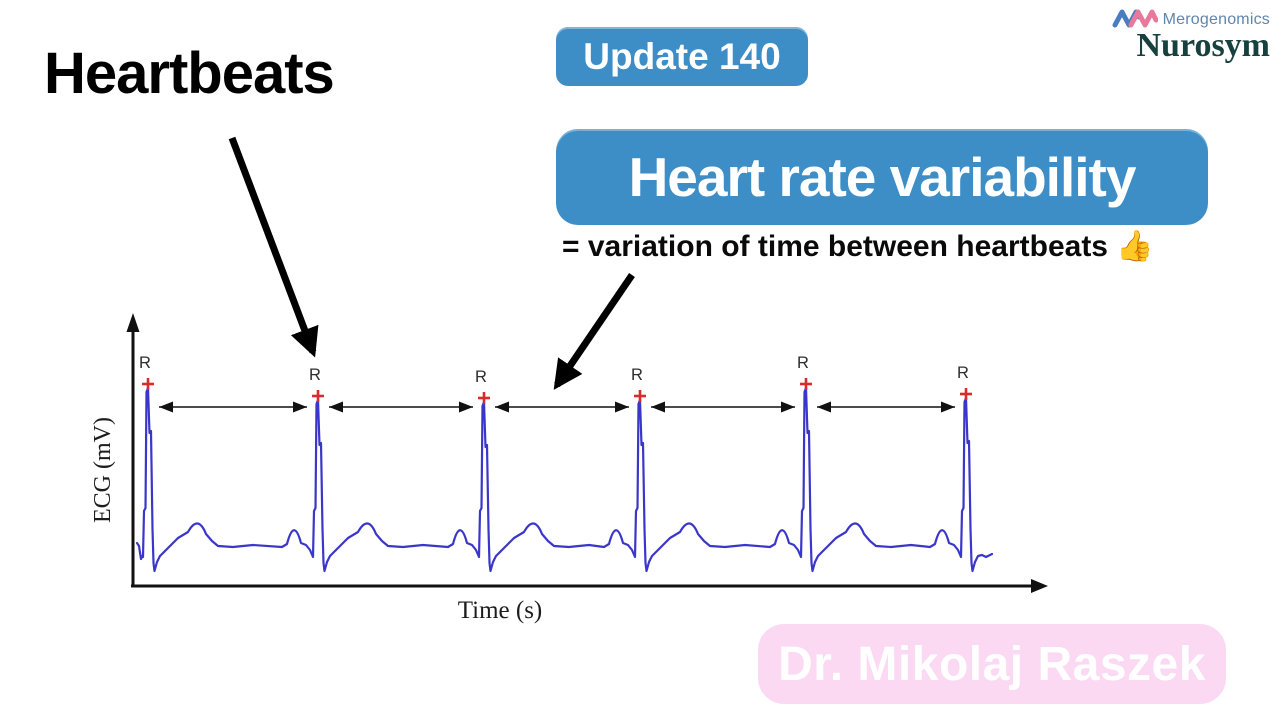  I want to click on update-badge: Update 140, so click(682, 56).